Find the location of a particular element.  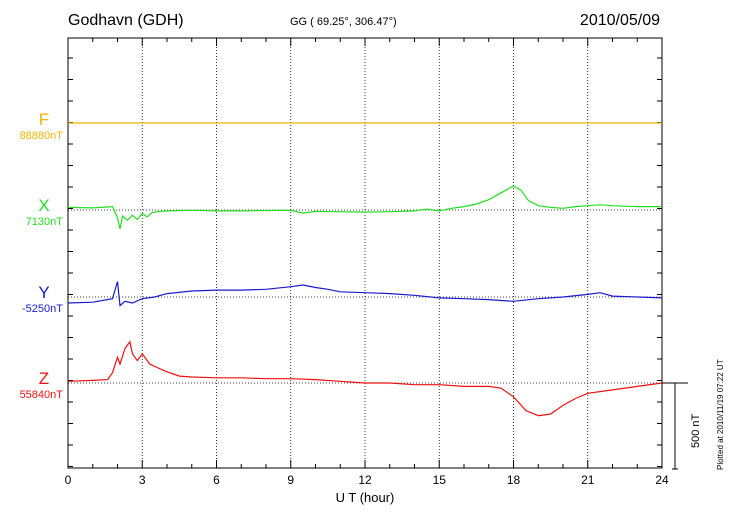

x-tick-label: 18 is located at coordinates (514, 480).